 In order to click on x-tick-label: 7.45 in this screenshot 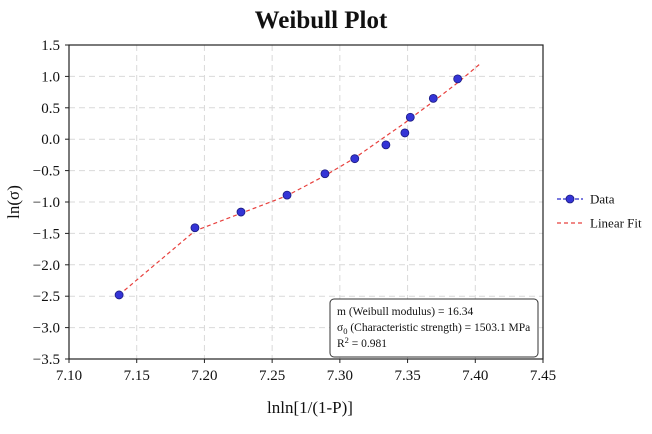, I will do `click(543, 376)`.